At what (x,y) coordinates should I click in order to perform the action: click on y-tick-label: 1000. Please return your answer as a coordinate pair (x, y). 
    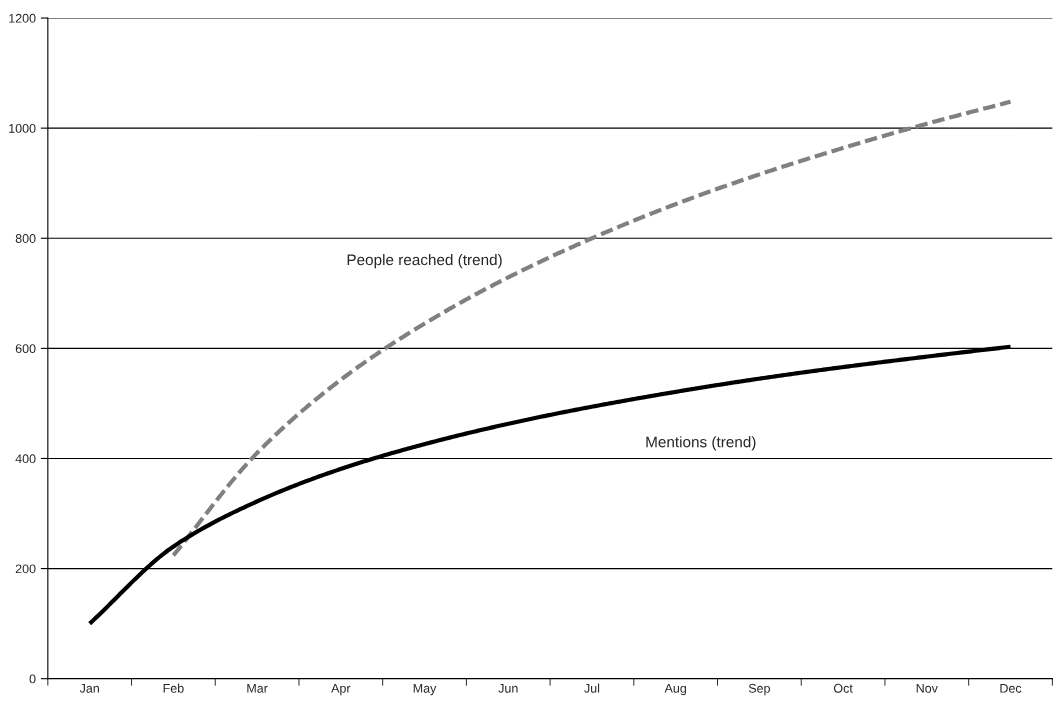
    Looking at the image, I should click on (22, 128).